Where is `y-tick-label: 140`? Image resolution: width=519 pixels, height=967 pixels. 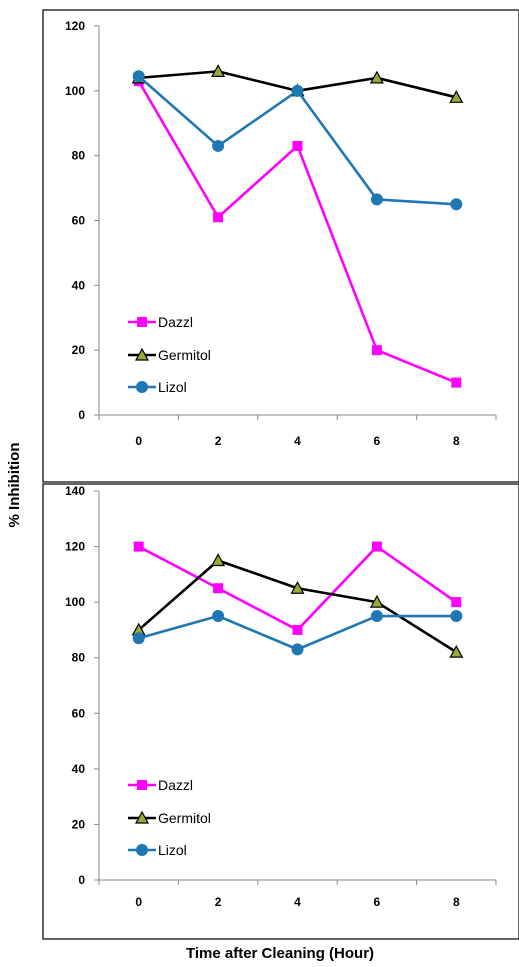
y-tick-label: 140 is located at coordinates (75, 491).